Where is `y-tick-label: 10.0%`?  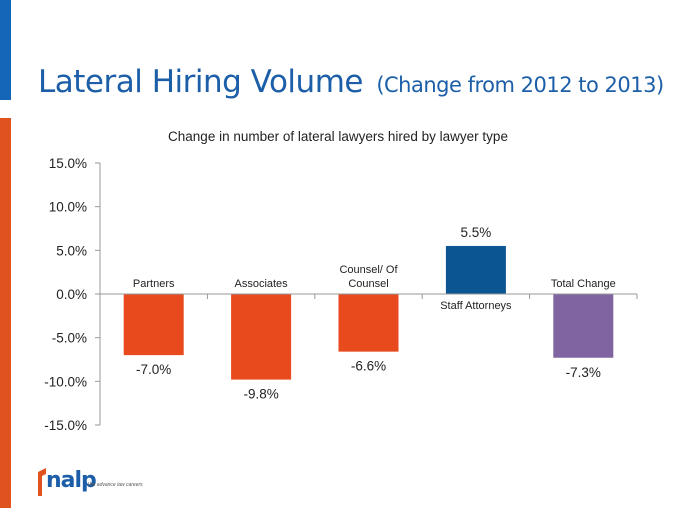
y-tick-label: 10.0% is located at coordinates (68, 207).